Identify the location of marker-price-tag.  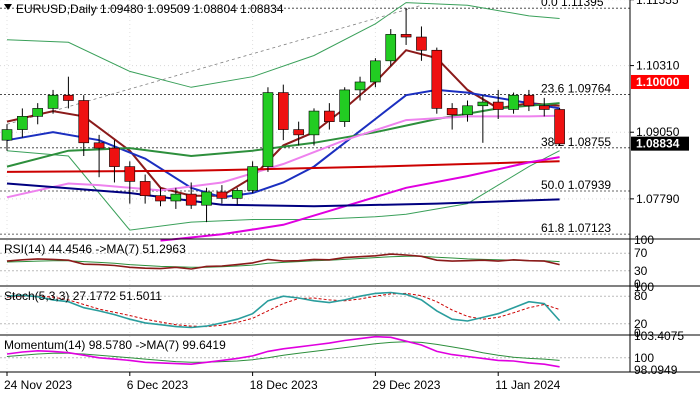
(660, 81).